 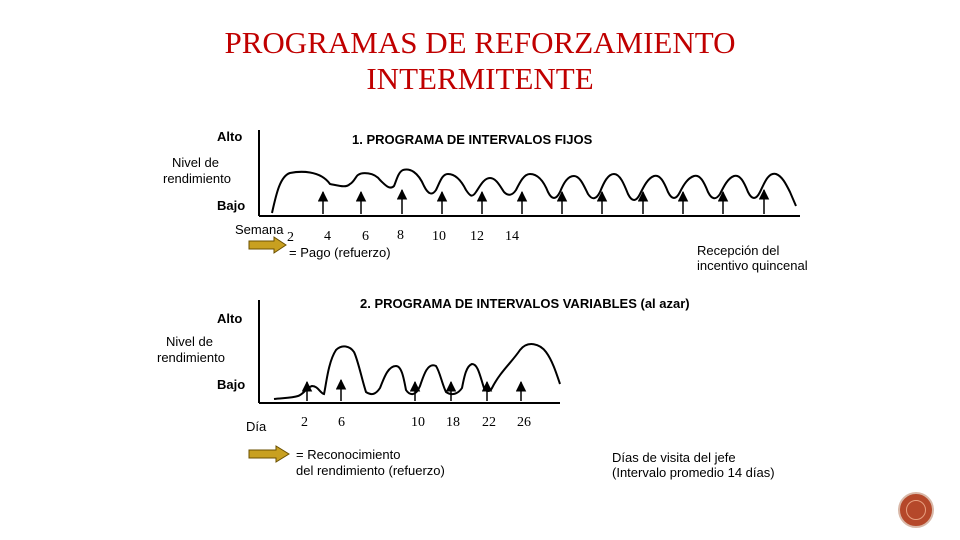 What do you see at coordinates (231, 384) in the screenshot?
I see `variable-low-label: Bajo` at bounding box center [231, 384].